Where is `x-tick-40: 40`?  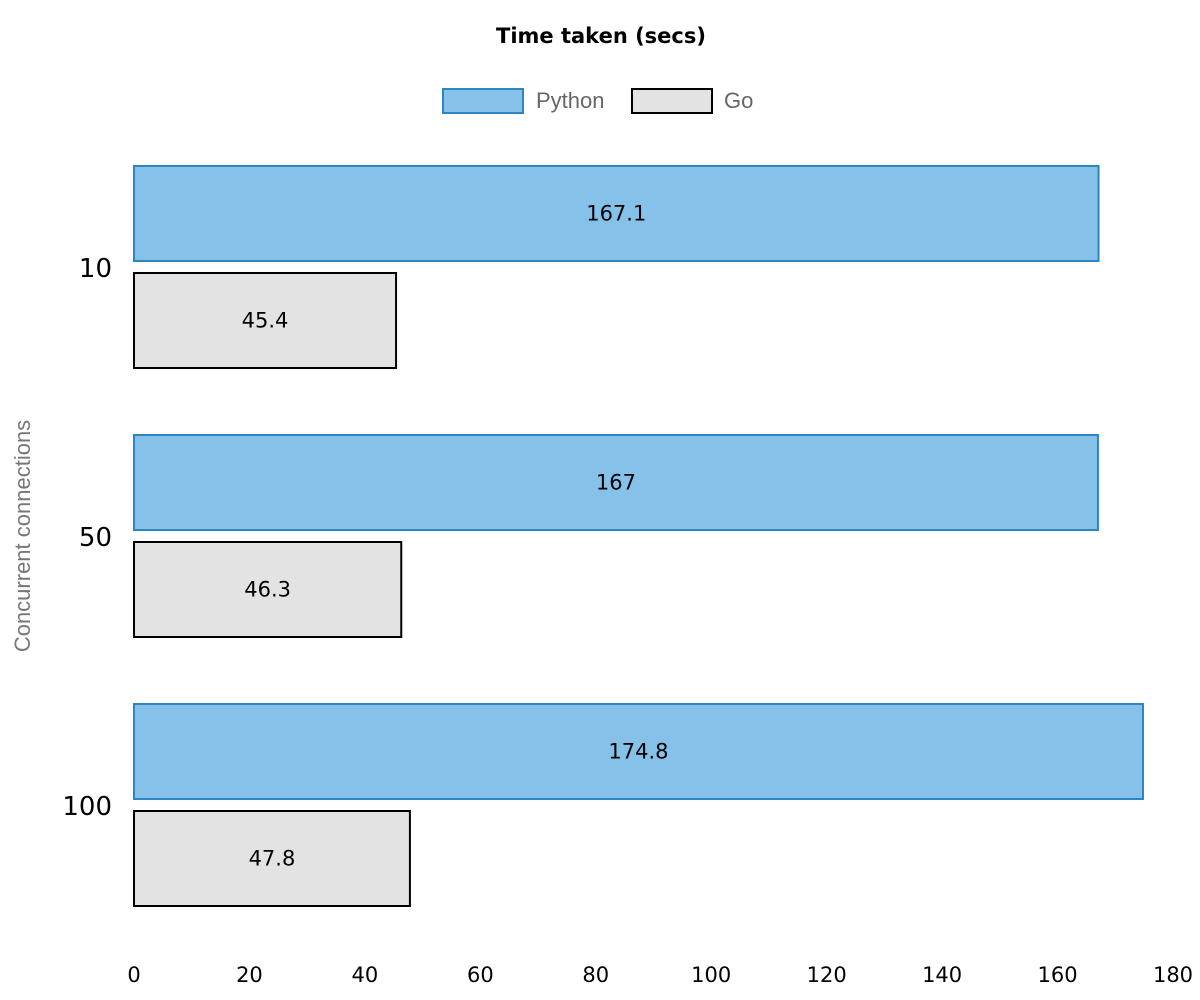
x-tick-40: 40 is located at coordinates (365, 975).